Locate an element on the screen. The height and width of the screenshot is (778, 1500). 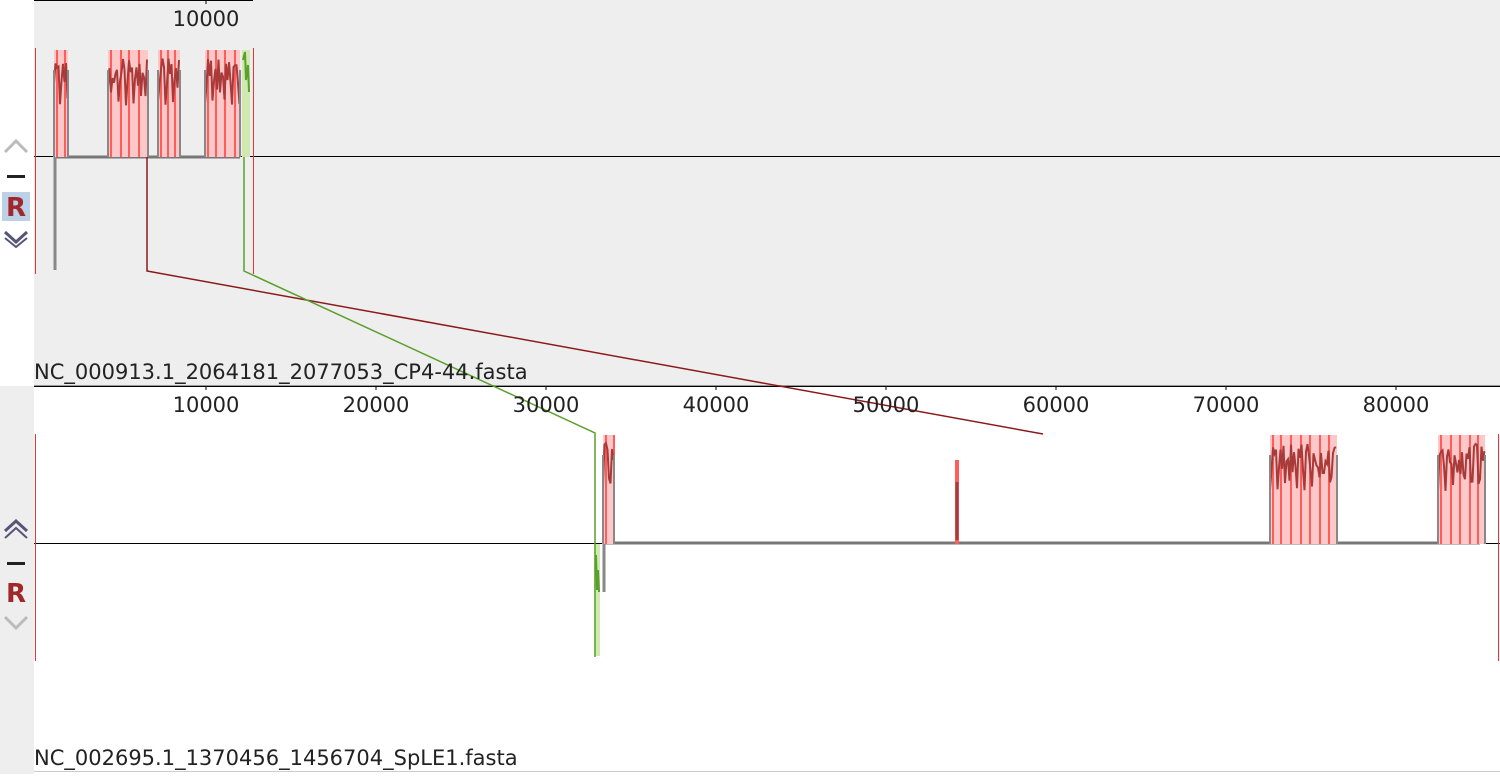
panel-2-sidebar is located at coordinates (17, 580).